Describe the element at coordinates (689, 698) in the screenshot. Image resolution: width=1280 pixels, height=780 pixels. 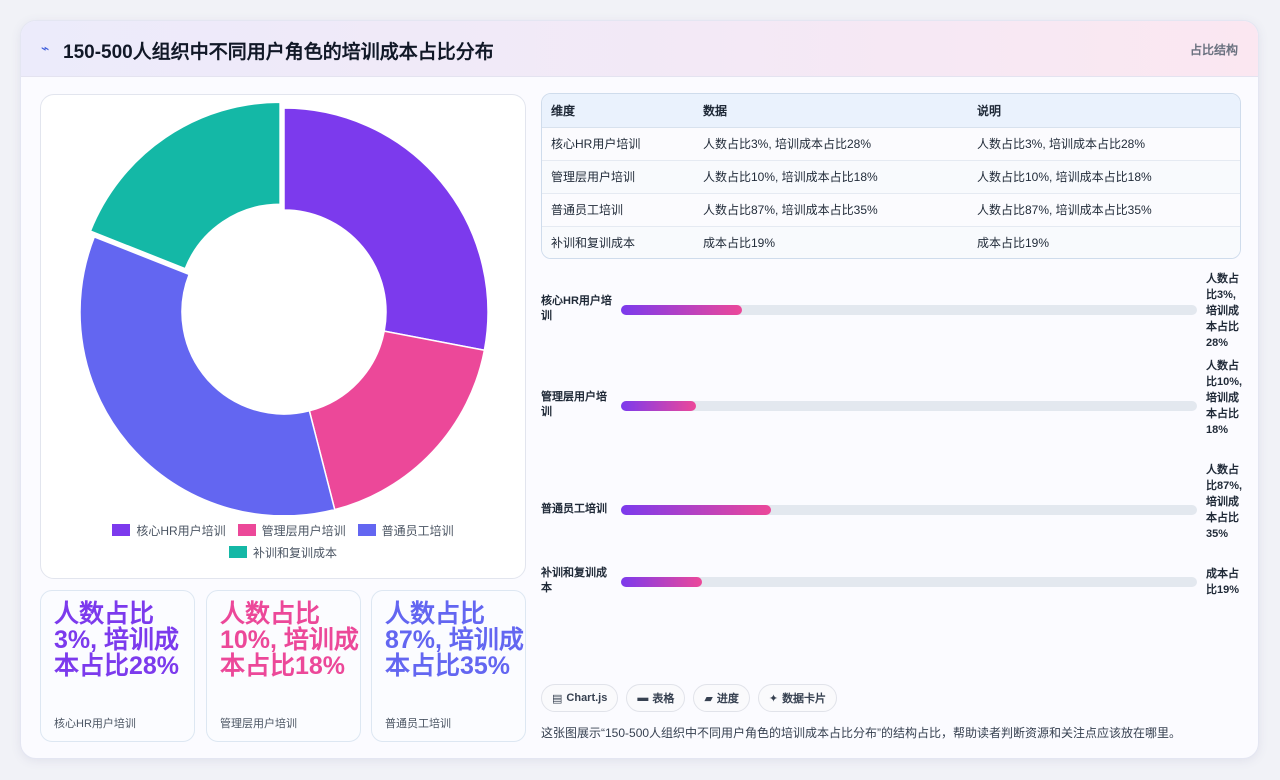
I see `tech-chips: ▤ Chart.js ▬ 表格 ▰ 进度 ✦ 数据卡片` at that location.